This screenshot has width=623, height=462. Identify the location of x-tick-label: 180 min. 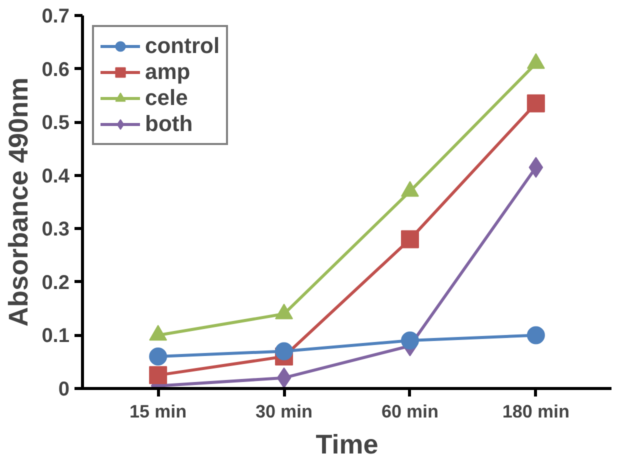
(536, 412).